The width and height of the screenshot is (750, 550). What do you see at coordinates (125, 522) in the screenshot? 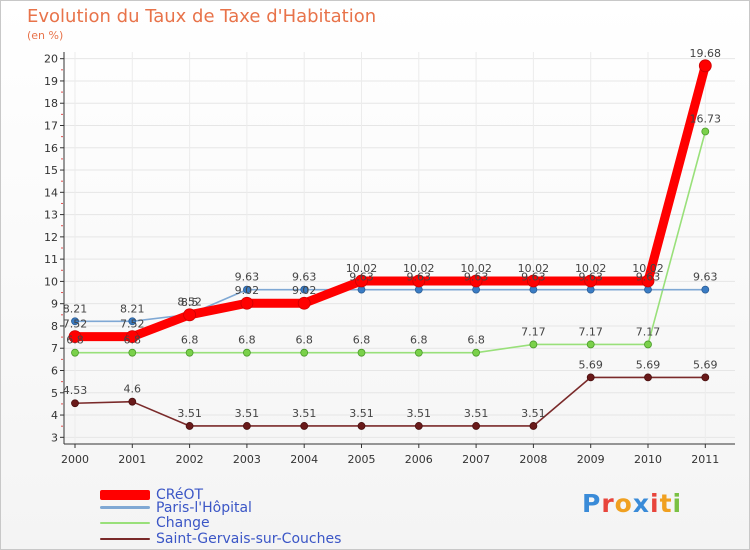
I see `legend-swatch` at bounding box center [125, 522].